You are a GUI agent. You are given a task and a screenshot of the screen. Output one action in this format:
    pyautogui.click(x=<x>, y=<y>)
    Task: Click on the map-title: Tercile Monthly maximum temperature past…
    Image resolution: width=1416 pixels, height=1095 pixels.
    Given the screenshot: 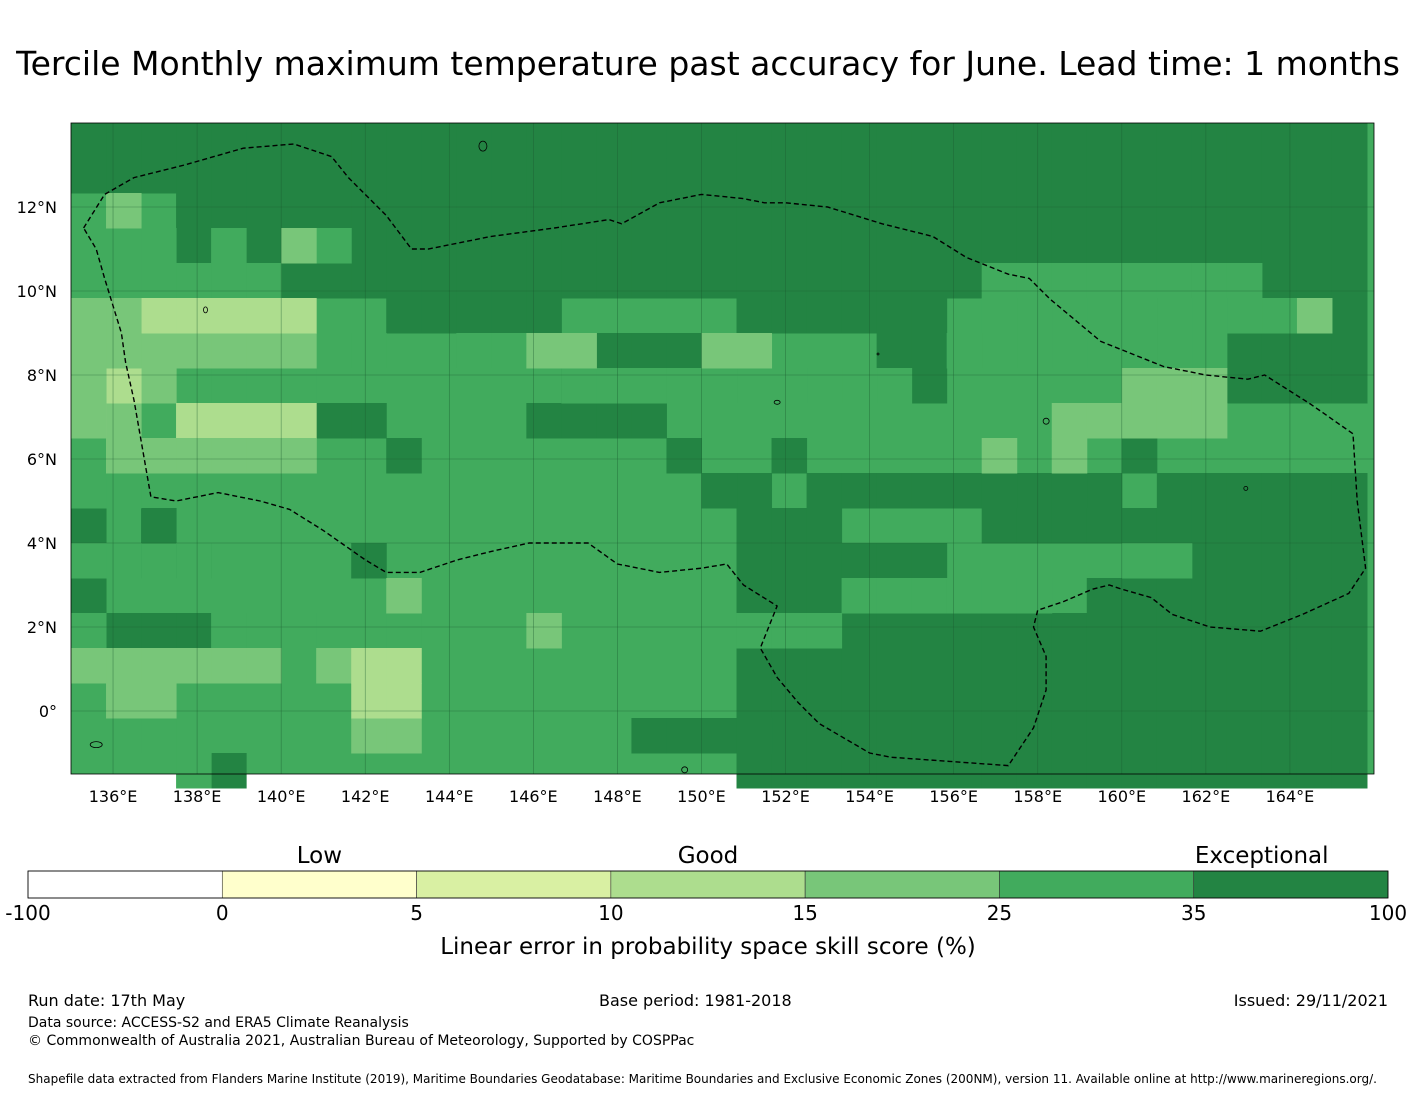 What is the action you would take?
    pyautogui.click(x=708, y=63)
    